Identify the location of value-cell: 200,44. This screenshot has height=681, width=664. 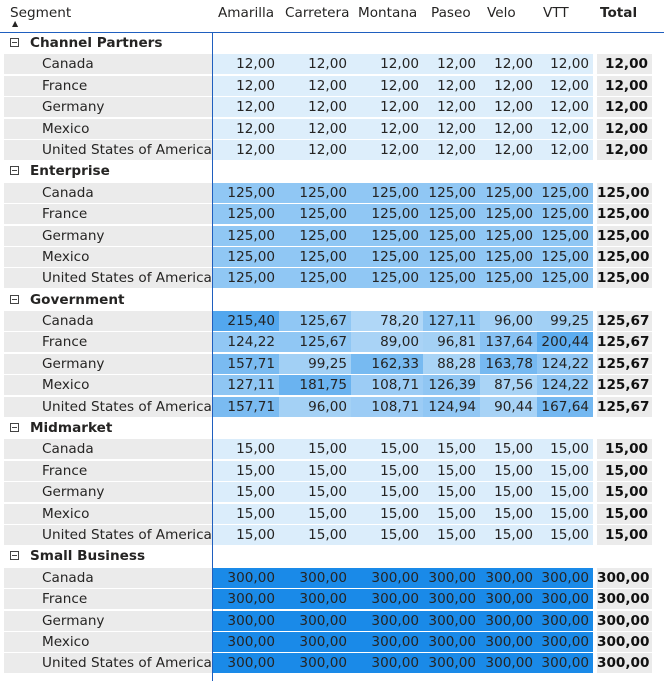
(565, 342).